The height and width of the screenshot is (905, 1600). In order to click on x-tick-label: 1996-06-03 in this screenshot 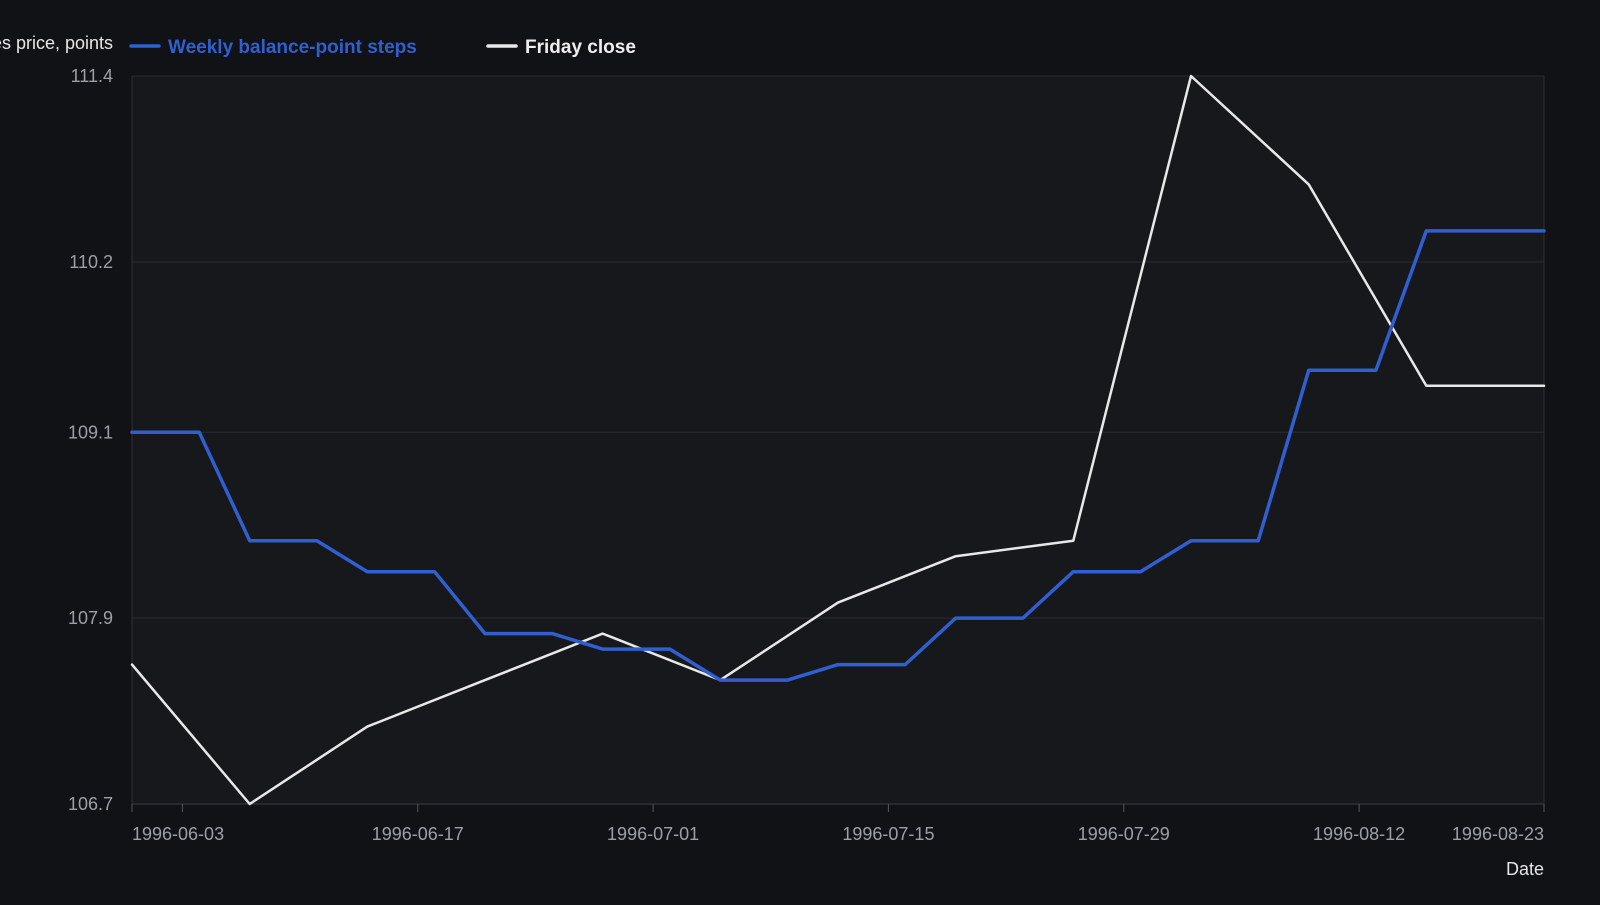, I will do `click(178, 834)`.